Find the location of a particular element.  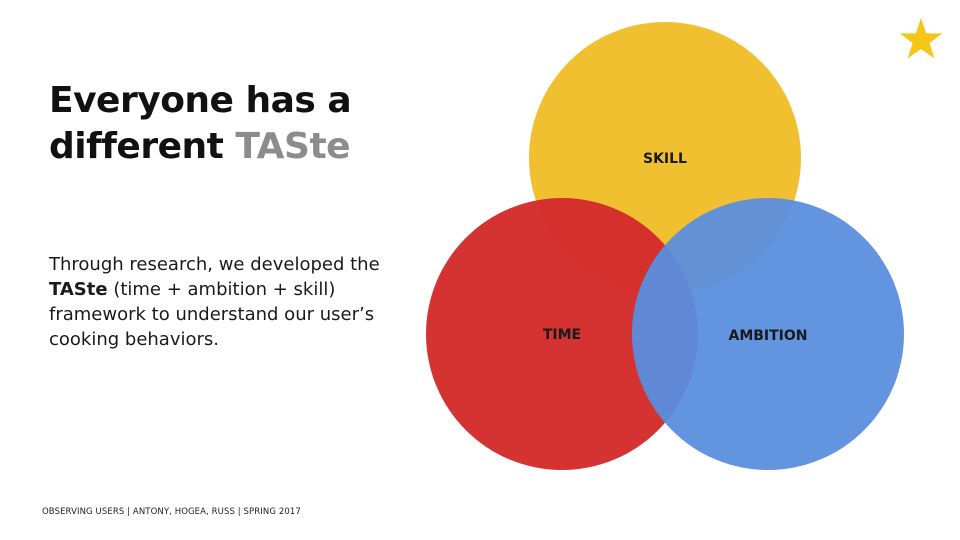

time-circle is located at coordinates (562, 334).